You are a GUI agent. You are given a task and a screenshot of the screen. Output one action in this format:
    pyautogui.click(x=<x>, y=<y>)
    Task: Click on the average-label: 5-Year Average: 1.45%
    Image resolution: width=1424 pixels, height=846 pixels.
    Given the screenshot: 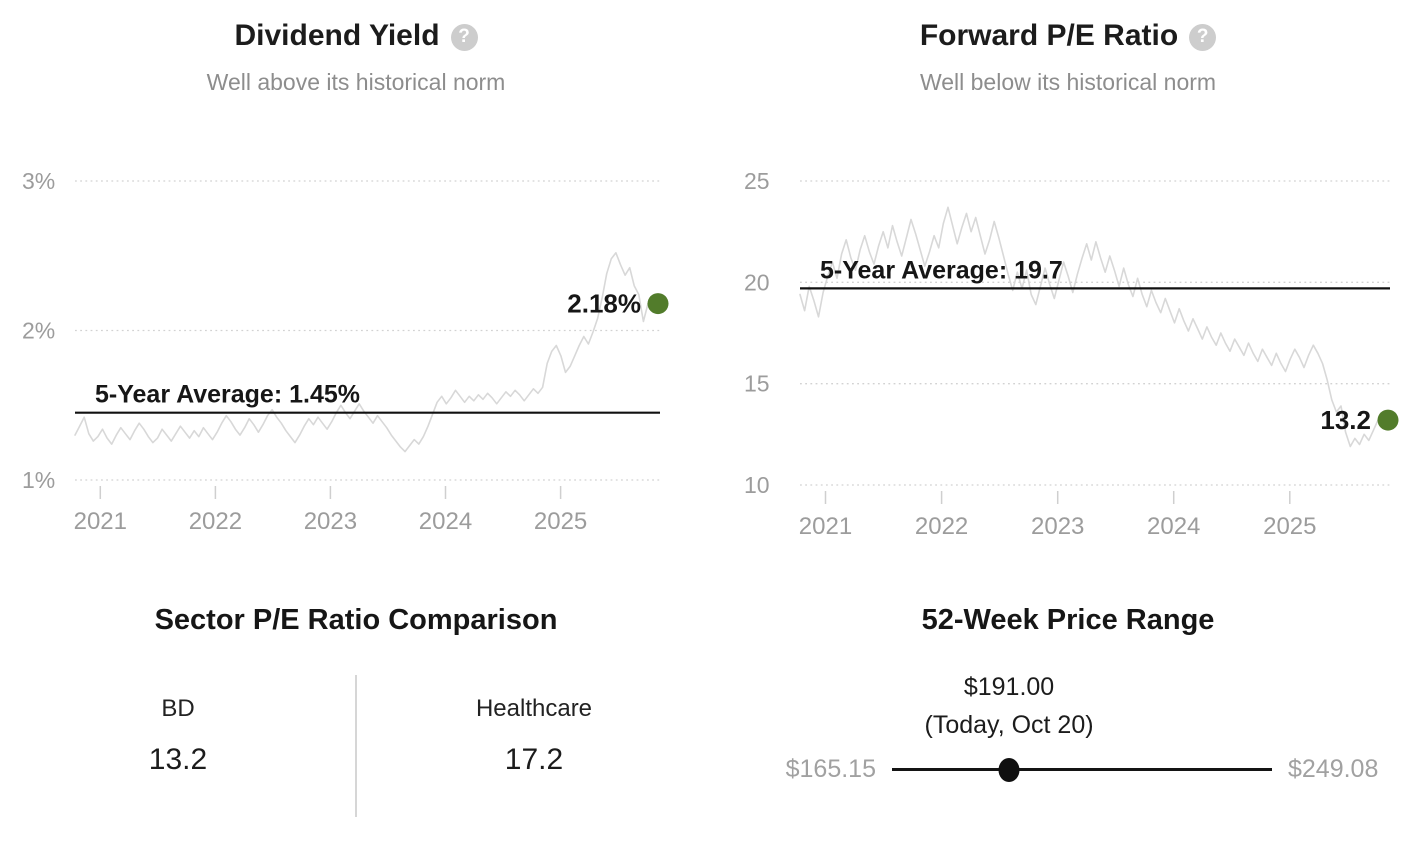 What is the action you would take?
    pyautogui.click(x=227, y=395)
    